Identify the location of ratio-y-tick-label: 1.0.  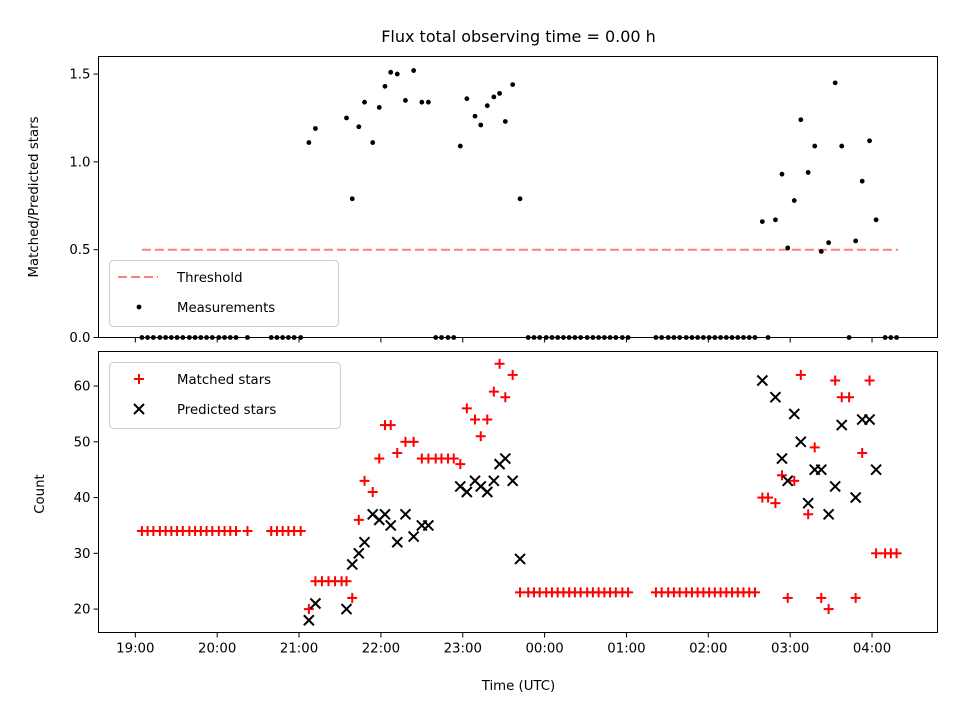
(79, 162).